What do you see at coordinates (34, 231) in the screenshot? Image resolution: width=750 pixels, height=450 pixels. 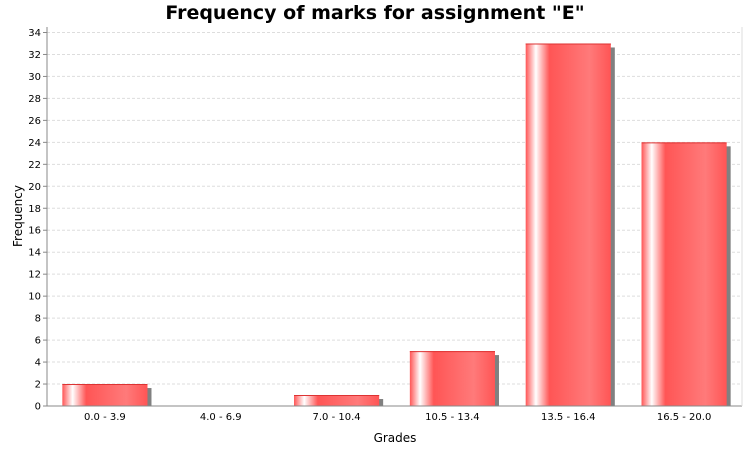 I see `y-tick-label: 16` at bounding box center [34, 231].